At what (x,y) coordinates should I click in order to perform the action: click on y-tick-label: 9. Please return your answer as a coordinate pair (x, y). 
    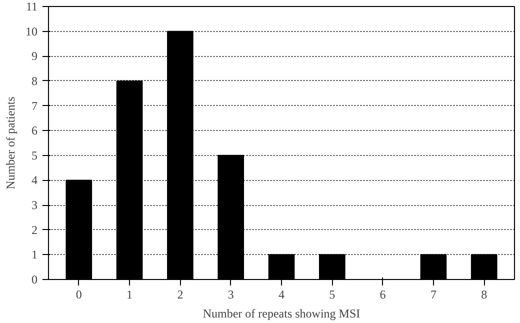
    Looking at the image, I should click on (35, 56).